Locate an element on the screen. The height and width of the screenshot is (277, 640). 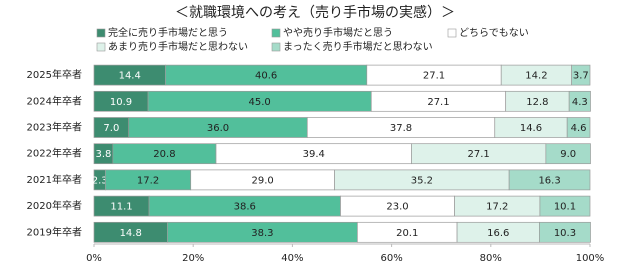
value-label: 20.8 is located at coordinates (164, 154).